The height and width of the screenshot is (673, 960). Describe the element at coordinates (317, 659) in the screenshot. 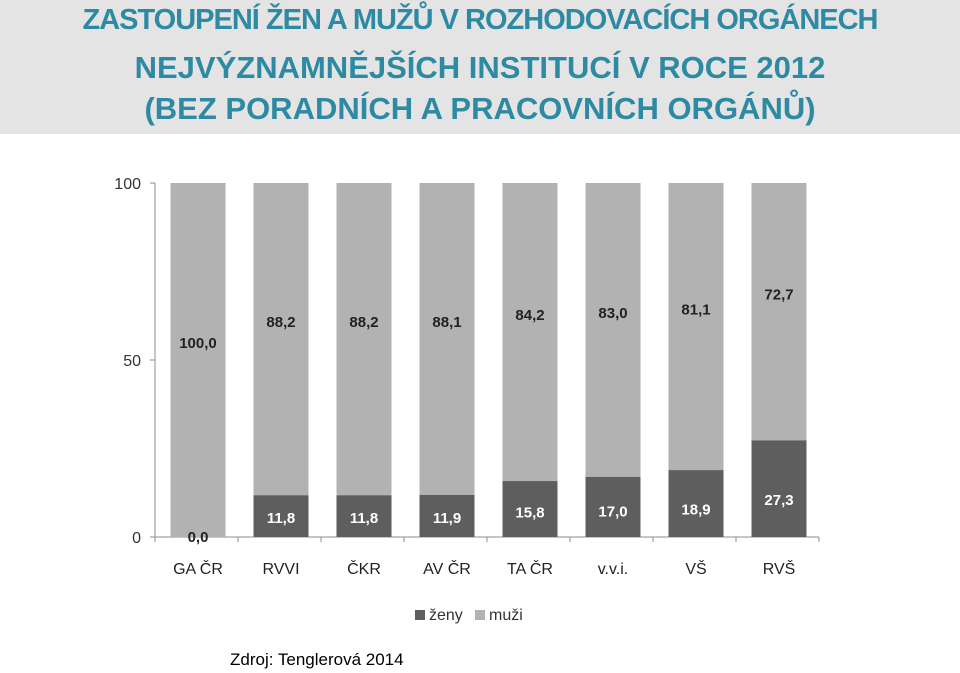

I see `source-note: Zdroj: Tenglerová 2014` at that location.